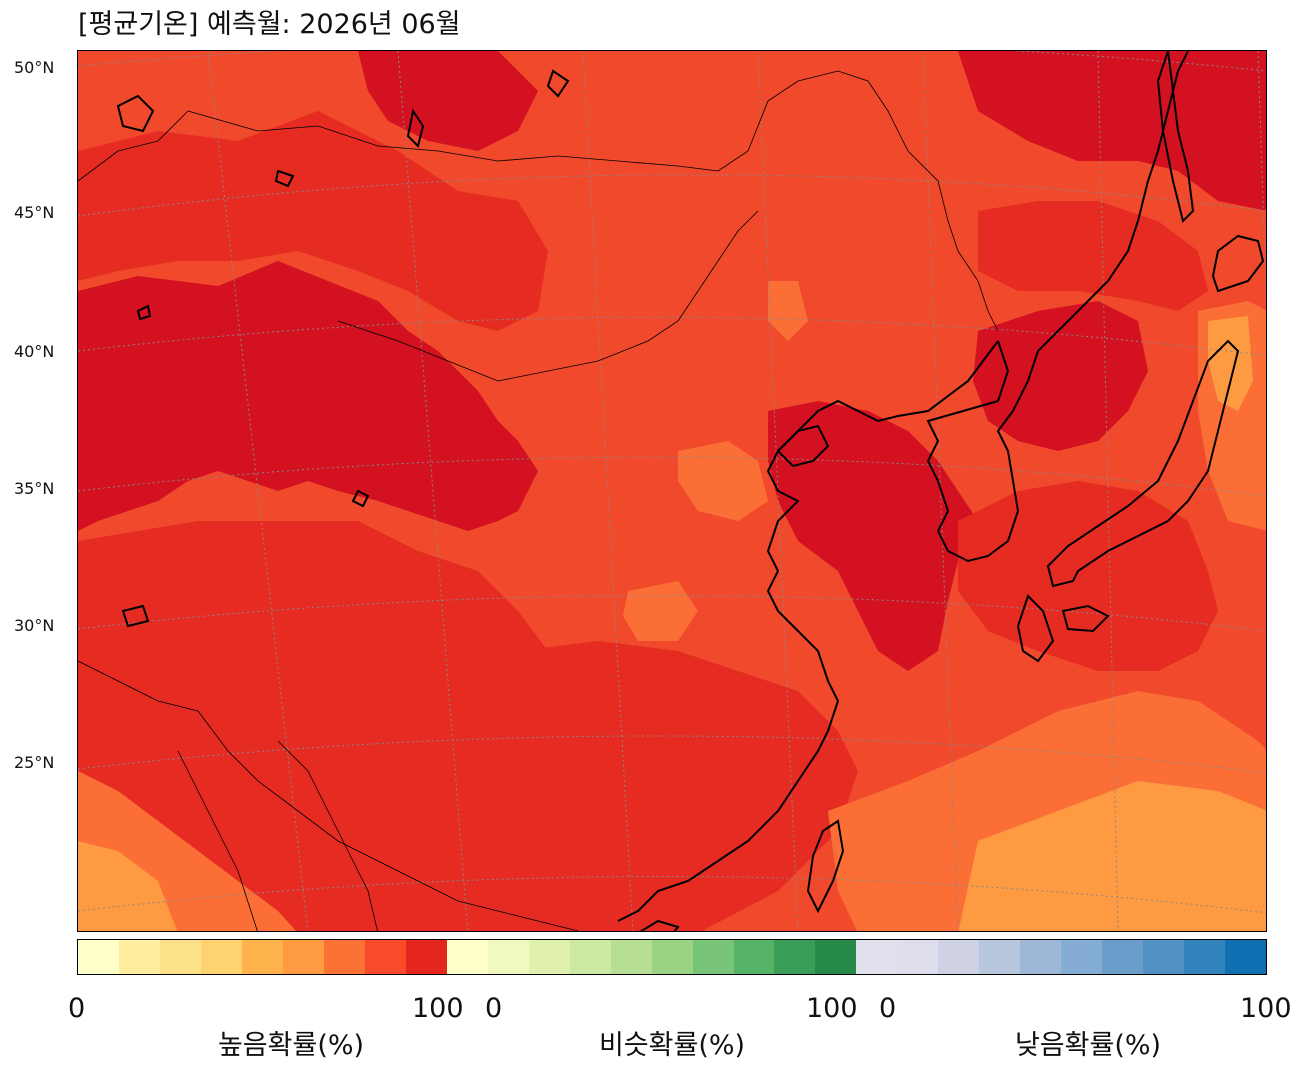 The image size is (1310, 1076). Describe the element at coordinates (1112, 131) in the screenshot. I see `region-high-90-northeast` at that location.